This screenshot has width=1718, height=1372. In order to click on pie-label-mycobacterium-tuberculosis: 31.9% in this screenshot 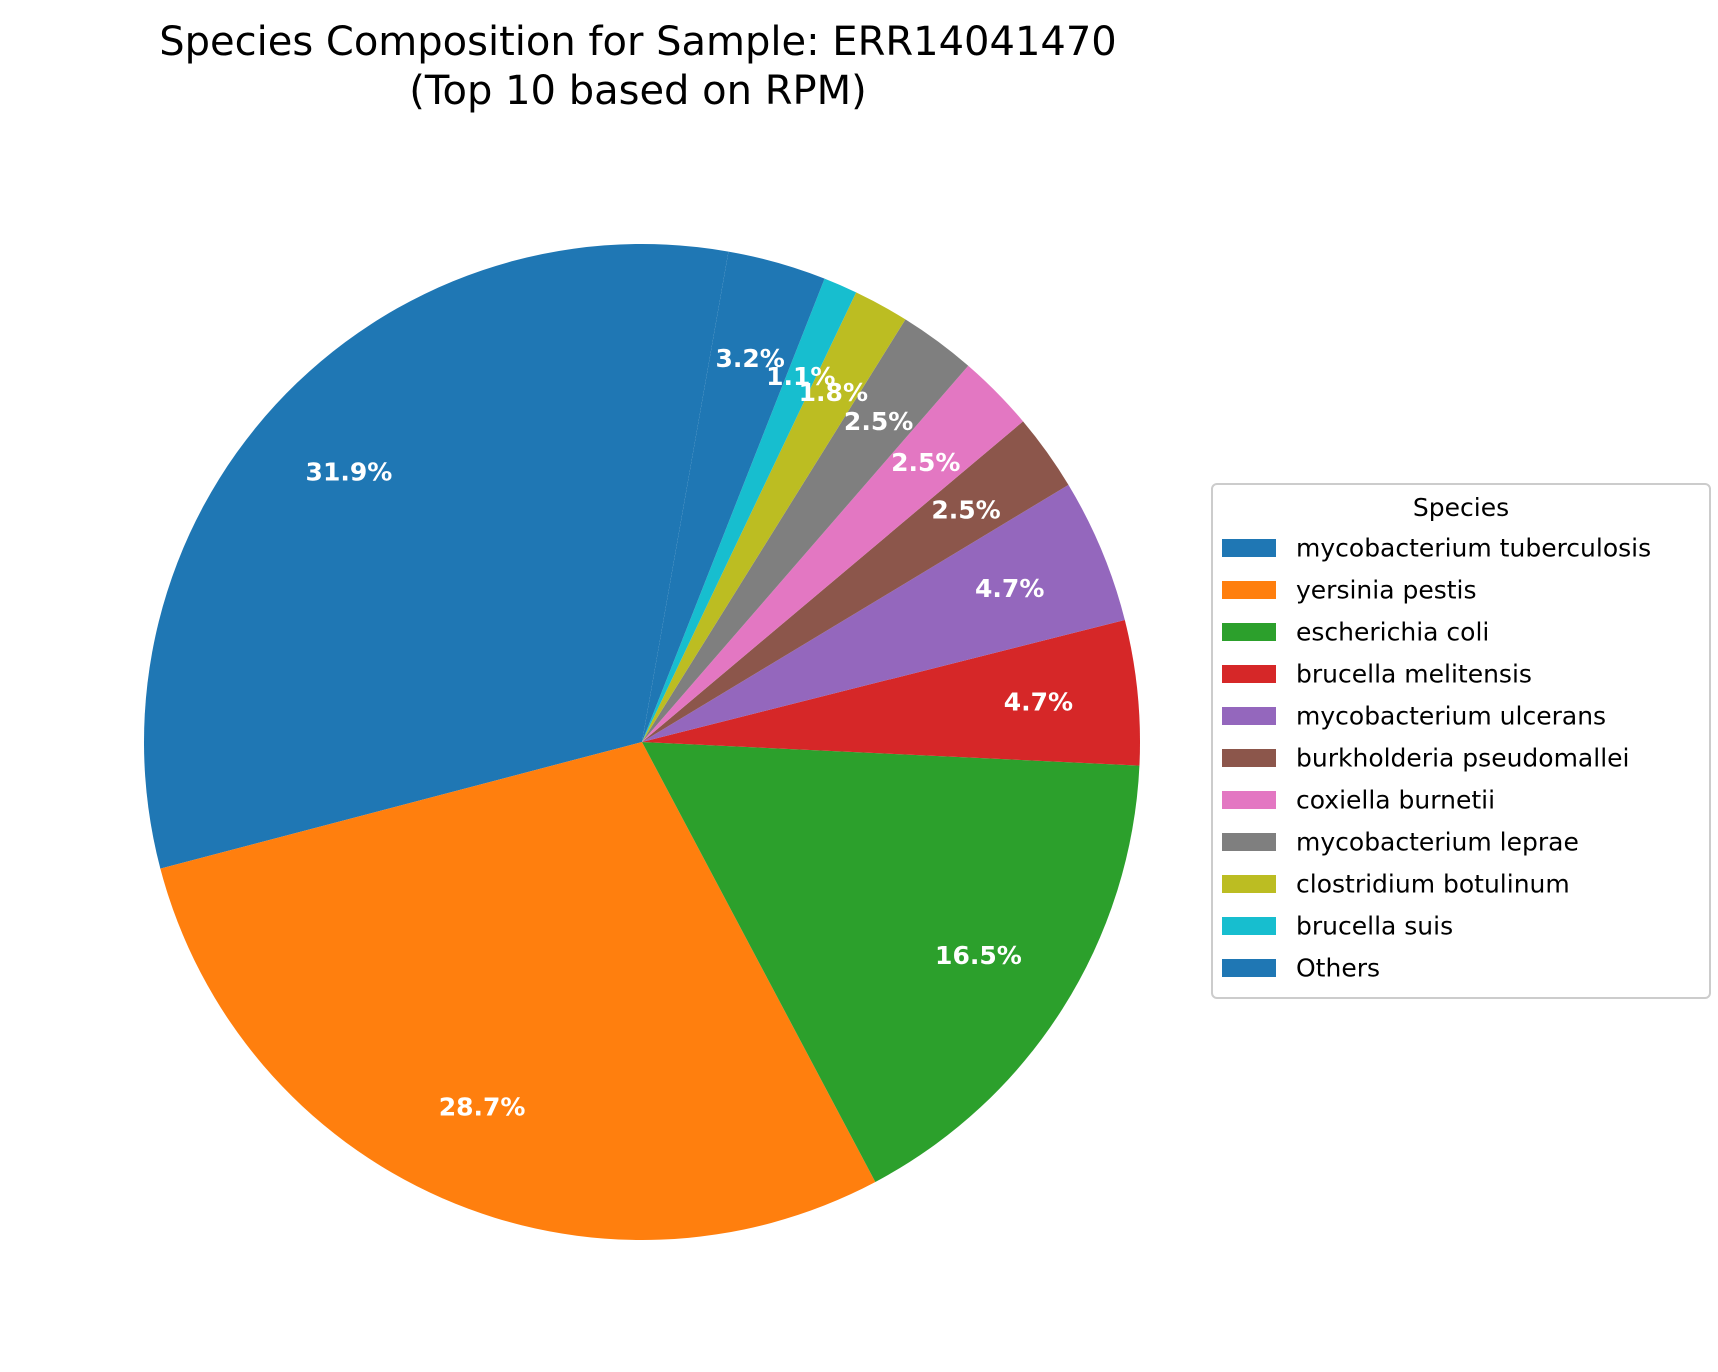, I will do `click(349, 472)`.